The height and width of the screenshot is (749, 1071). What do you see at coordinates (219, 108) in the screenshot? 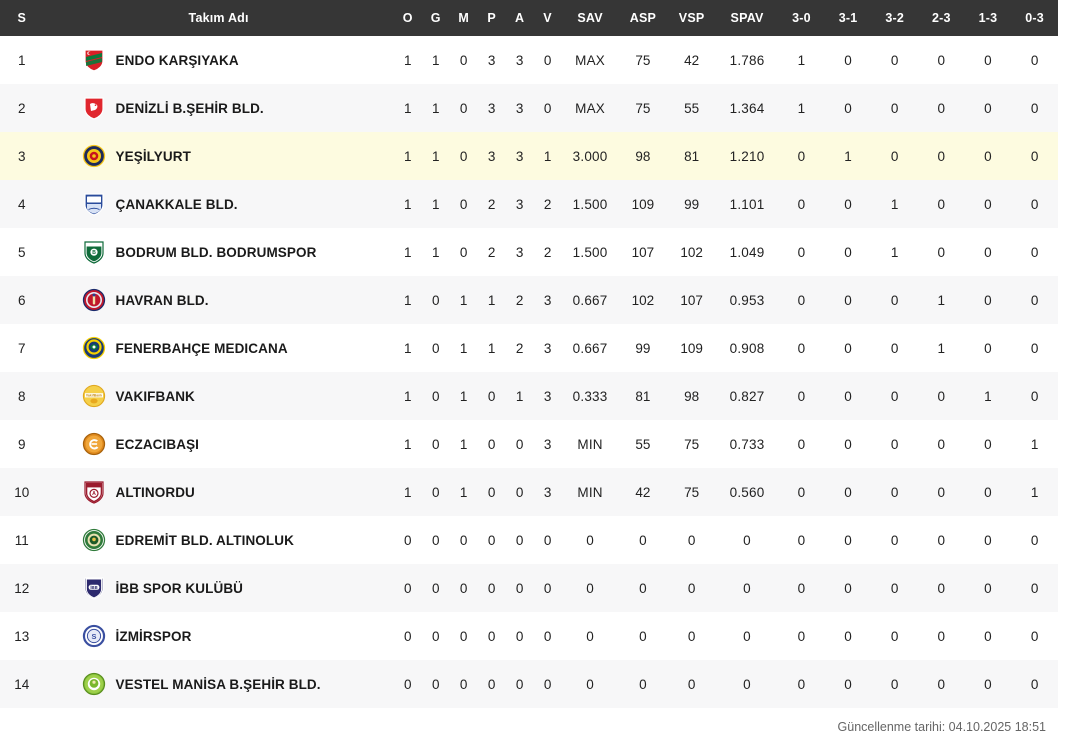
I see `team-cell: DENİZLİ B.ŞEHİR BLD.` at bounding box center [219, 108].